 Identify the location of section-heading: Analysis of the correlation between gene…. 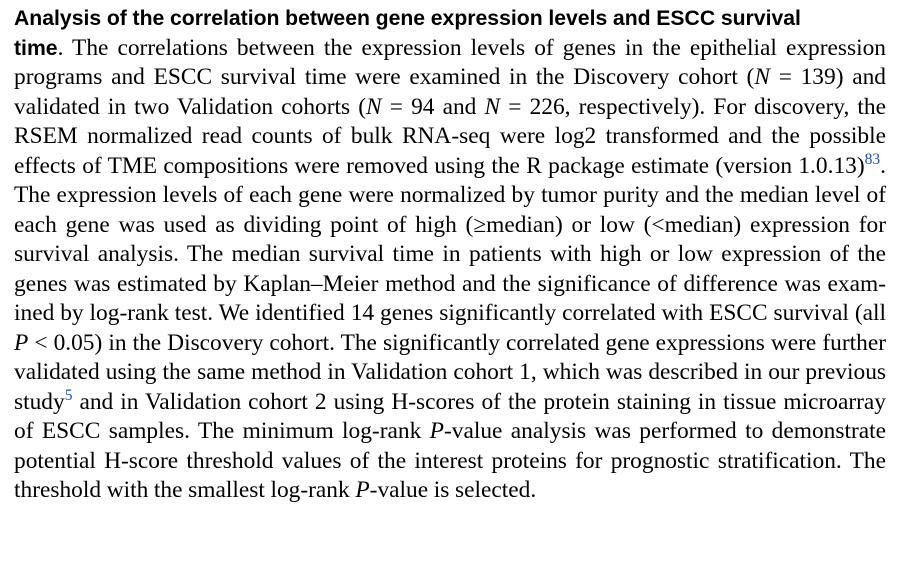
(407, 33).